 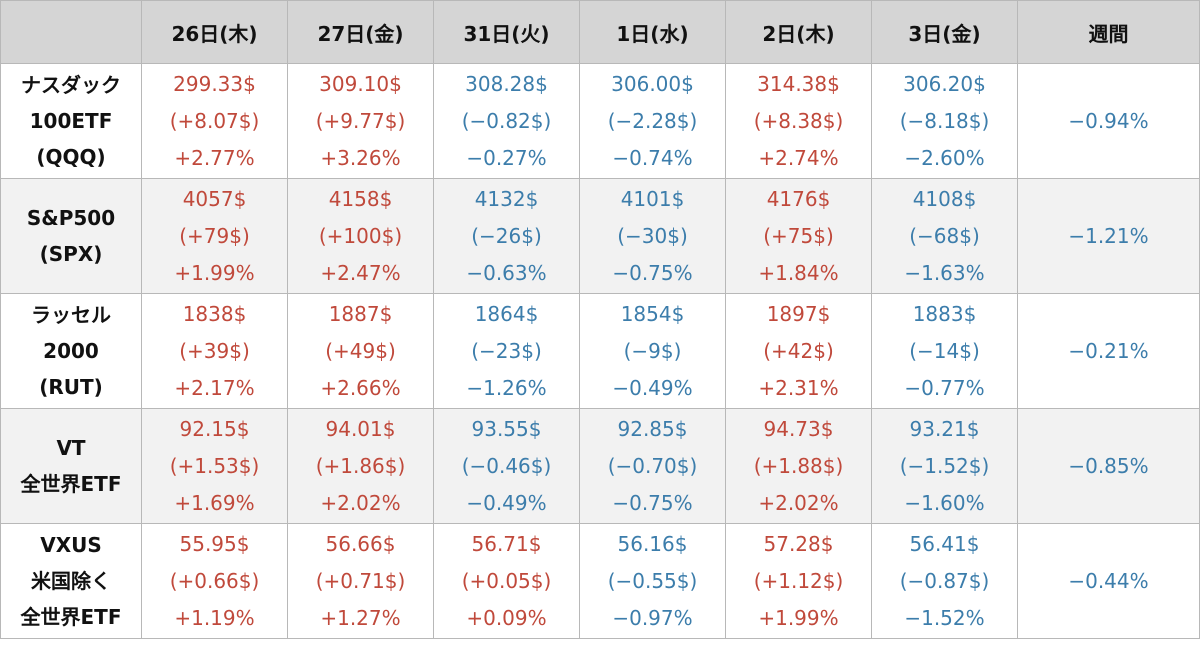 What do you see at coordinates (944, 502) in the screenshot?
I see `percent-change: −1.60%` at bounding box center [944, 502].